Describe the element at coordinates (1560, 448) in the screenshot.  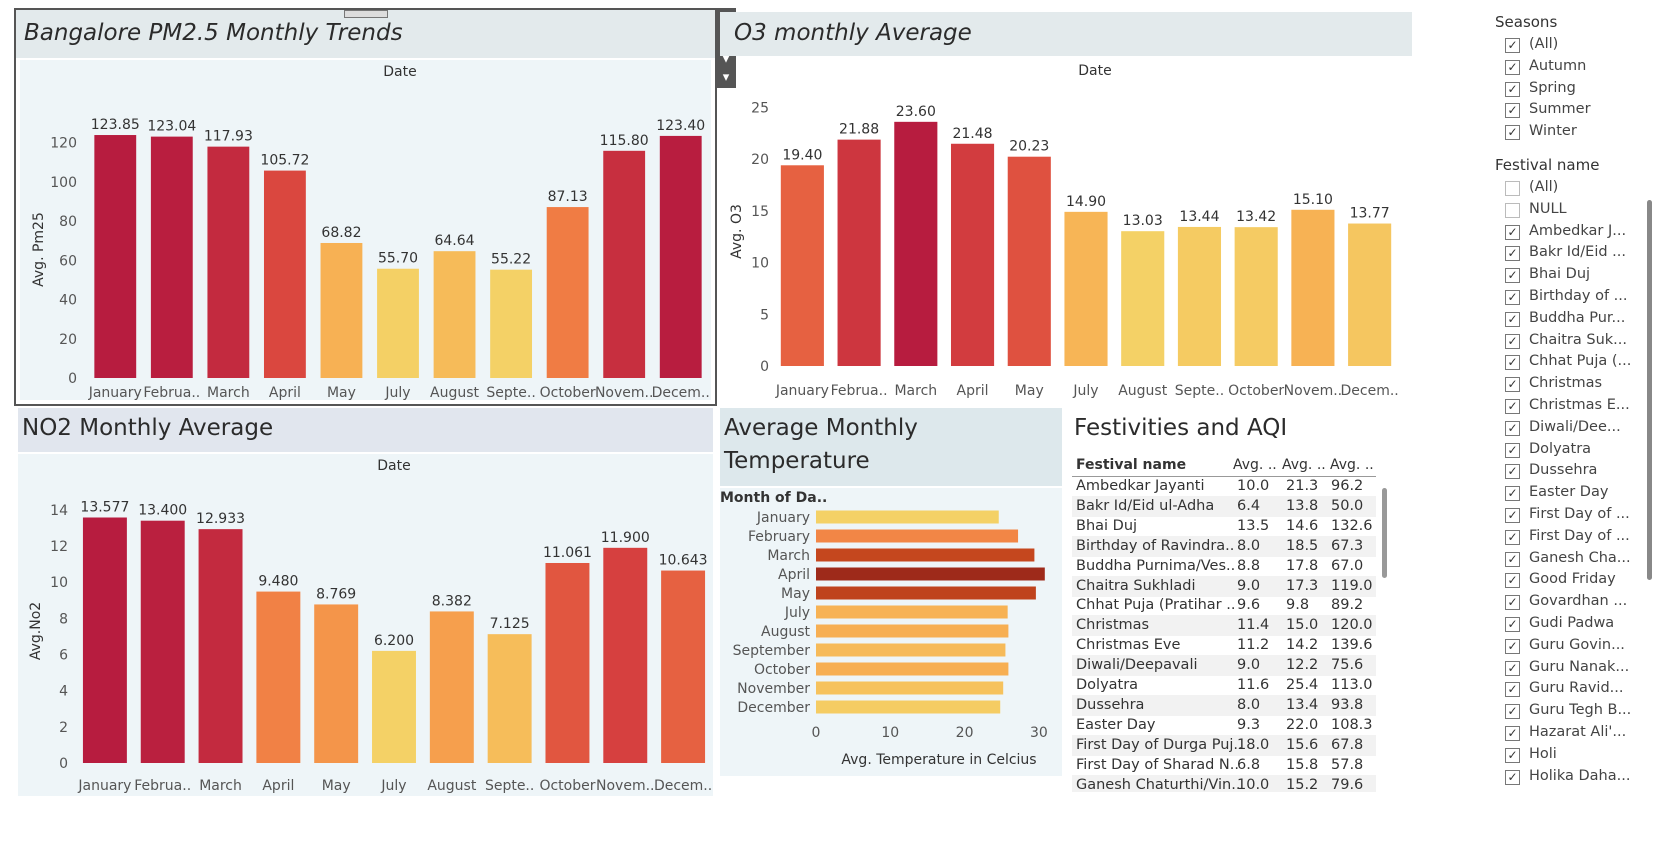
I see `festival-option-label: Dolyatra` at that location.